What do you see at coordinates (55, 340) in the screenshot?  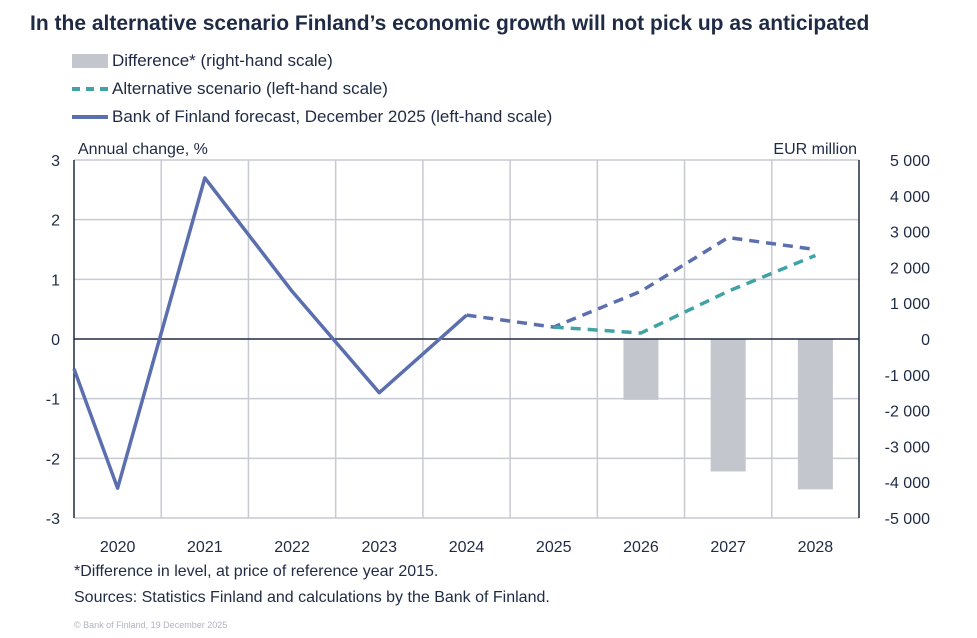 I see `left-tick-label: 0` at bounding box center [55, 340].